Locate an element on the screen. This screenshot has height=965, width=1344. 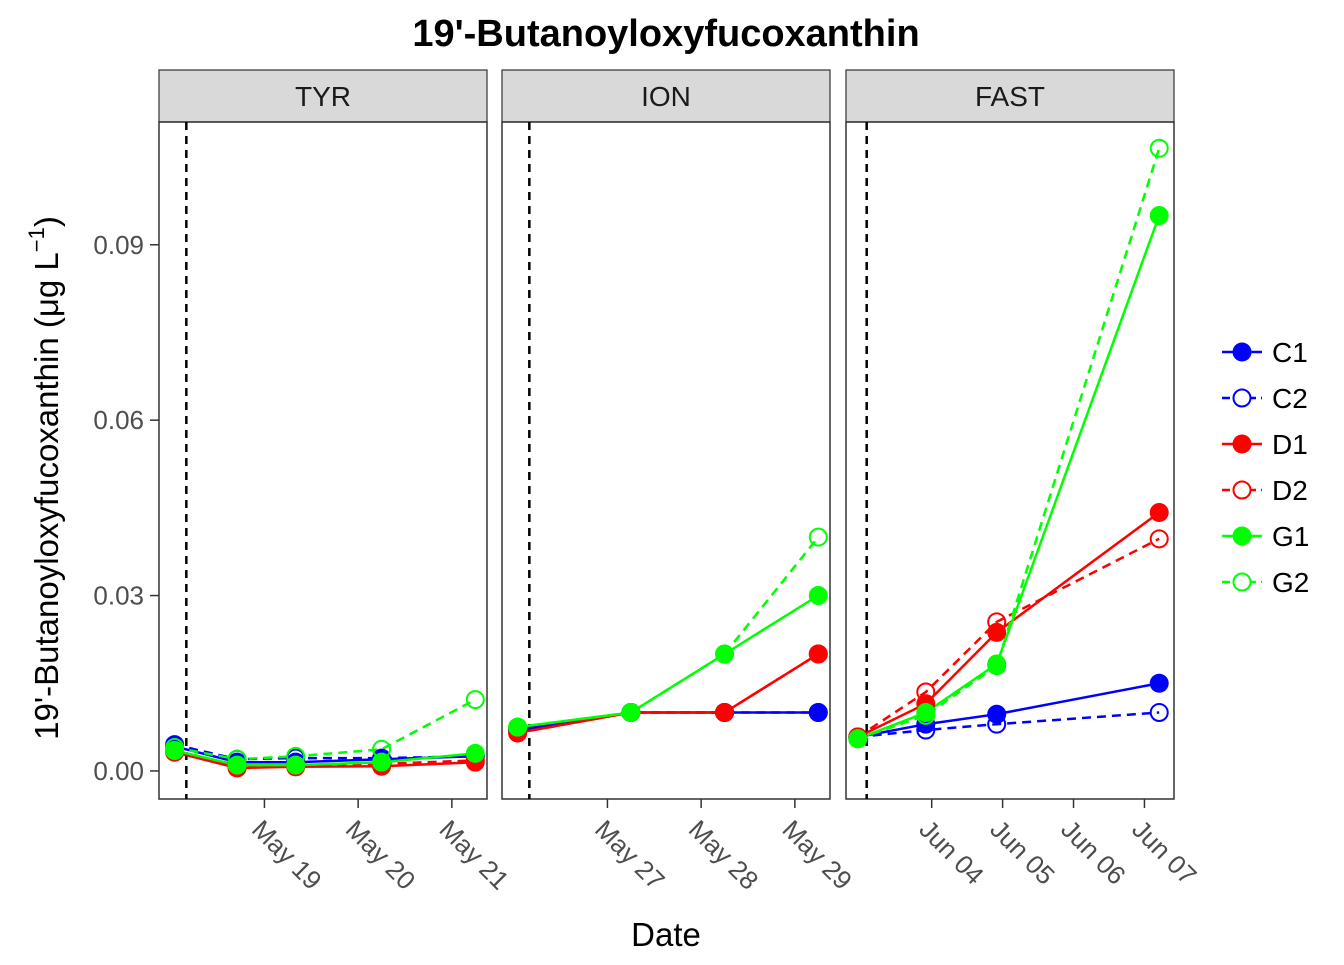
facet-strip-label: ION is located at coordinates (666, 96).